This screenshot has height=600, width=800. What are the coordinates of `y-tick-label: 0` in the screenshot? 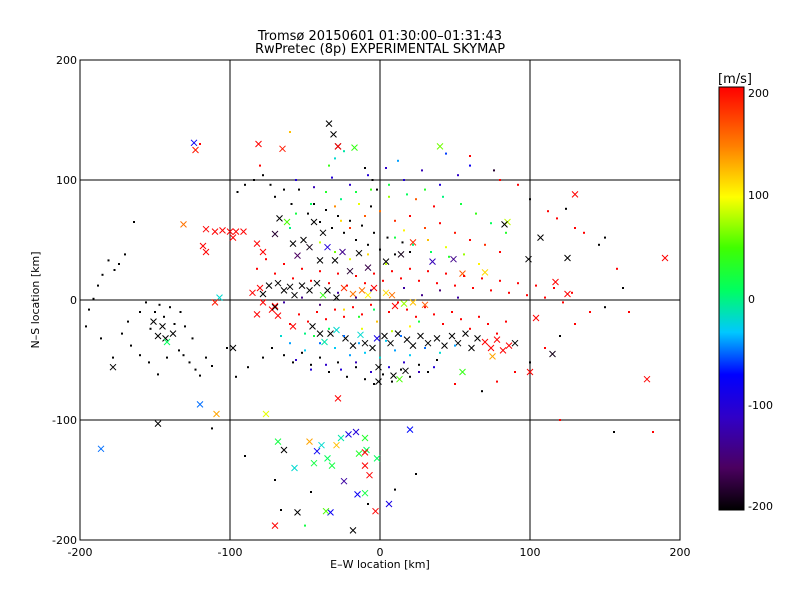 It's located at (73, 300).